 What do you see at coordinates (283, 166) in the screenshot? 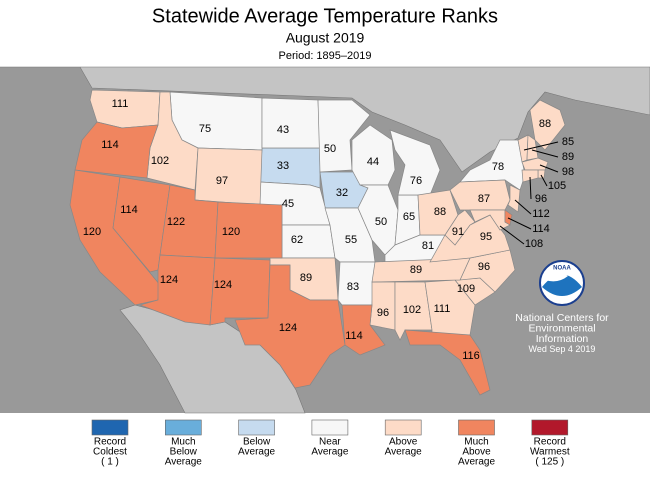
I see `state-rank: 33` at bounding box center [283, 166].